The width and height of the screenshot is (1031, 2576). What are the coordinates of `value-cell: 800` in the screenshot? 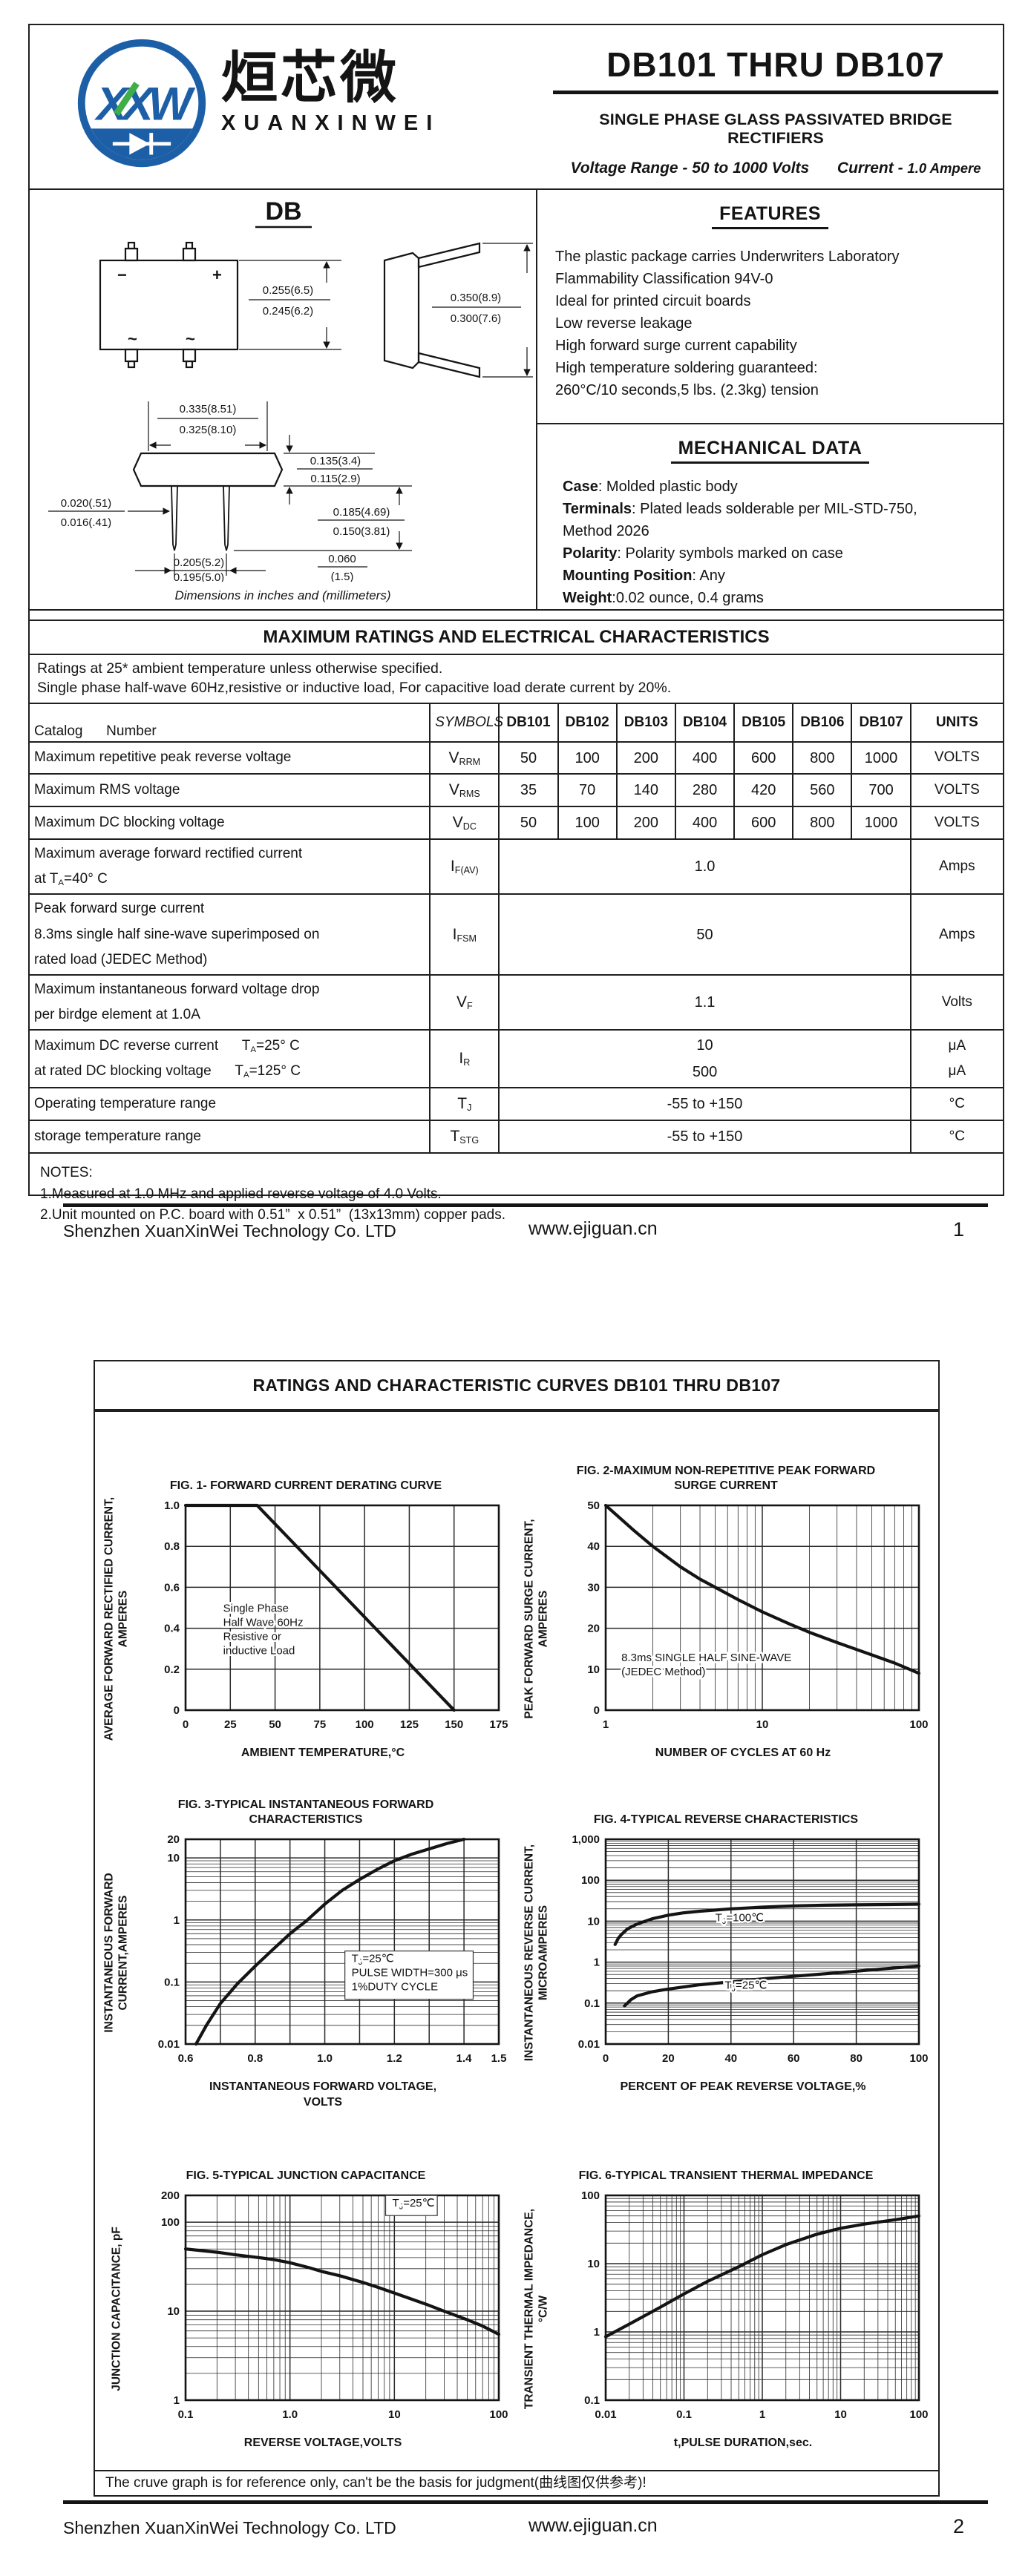 It's located at (822, 824).